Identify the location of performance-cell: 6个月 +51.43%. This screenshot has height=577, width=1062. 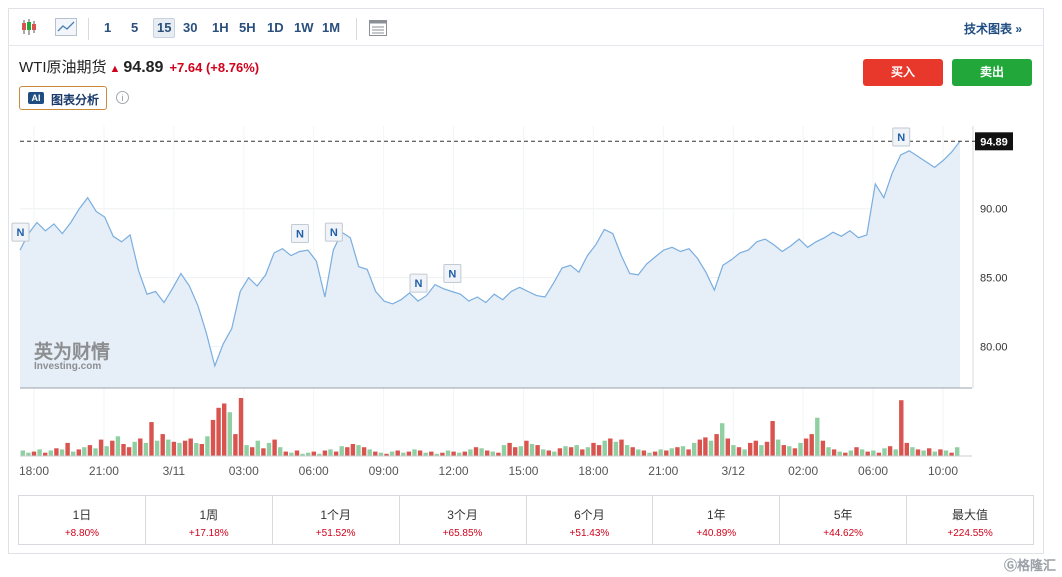
(590, 520).